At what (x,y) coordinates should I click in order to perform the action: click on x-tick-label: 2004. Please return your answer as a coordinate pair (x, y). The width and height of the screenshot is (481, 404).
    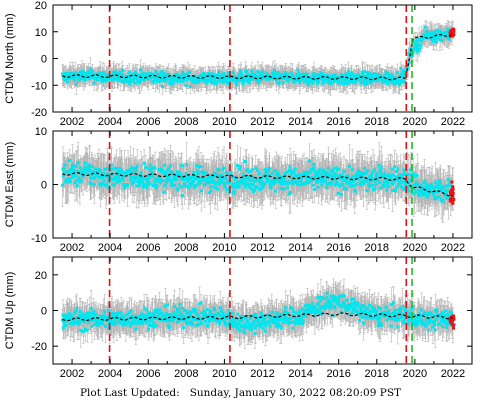
    Looking at the image, I should click on (110, 122).